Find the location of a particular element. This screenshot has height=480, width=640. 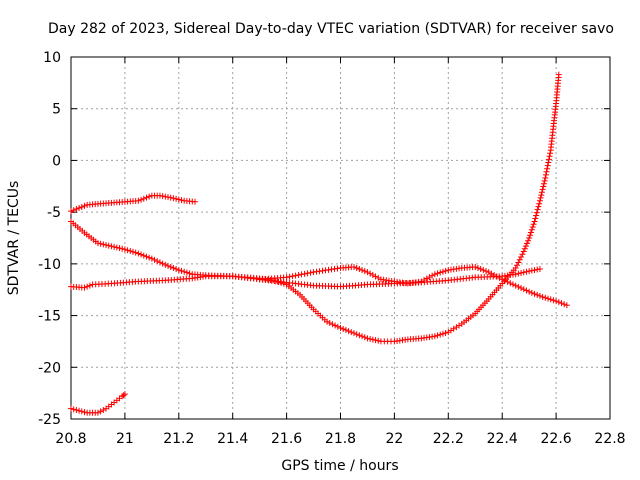

x-tick-label: 22.4 is located at coordinates (502, 439).